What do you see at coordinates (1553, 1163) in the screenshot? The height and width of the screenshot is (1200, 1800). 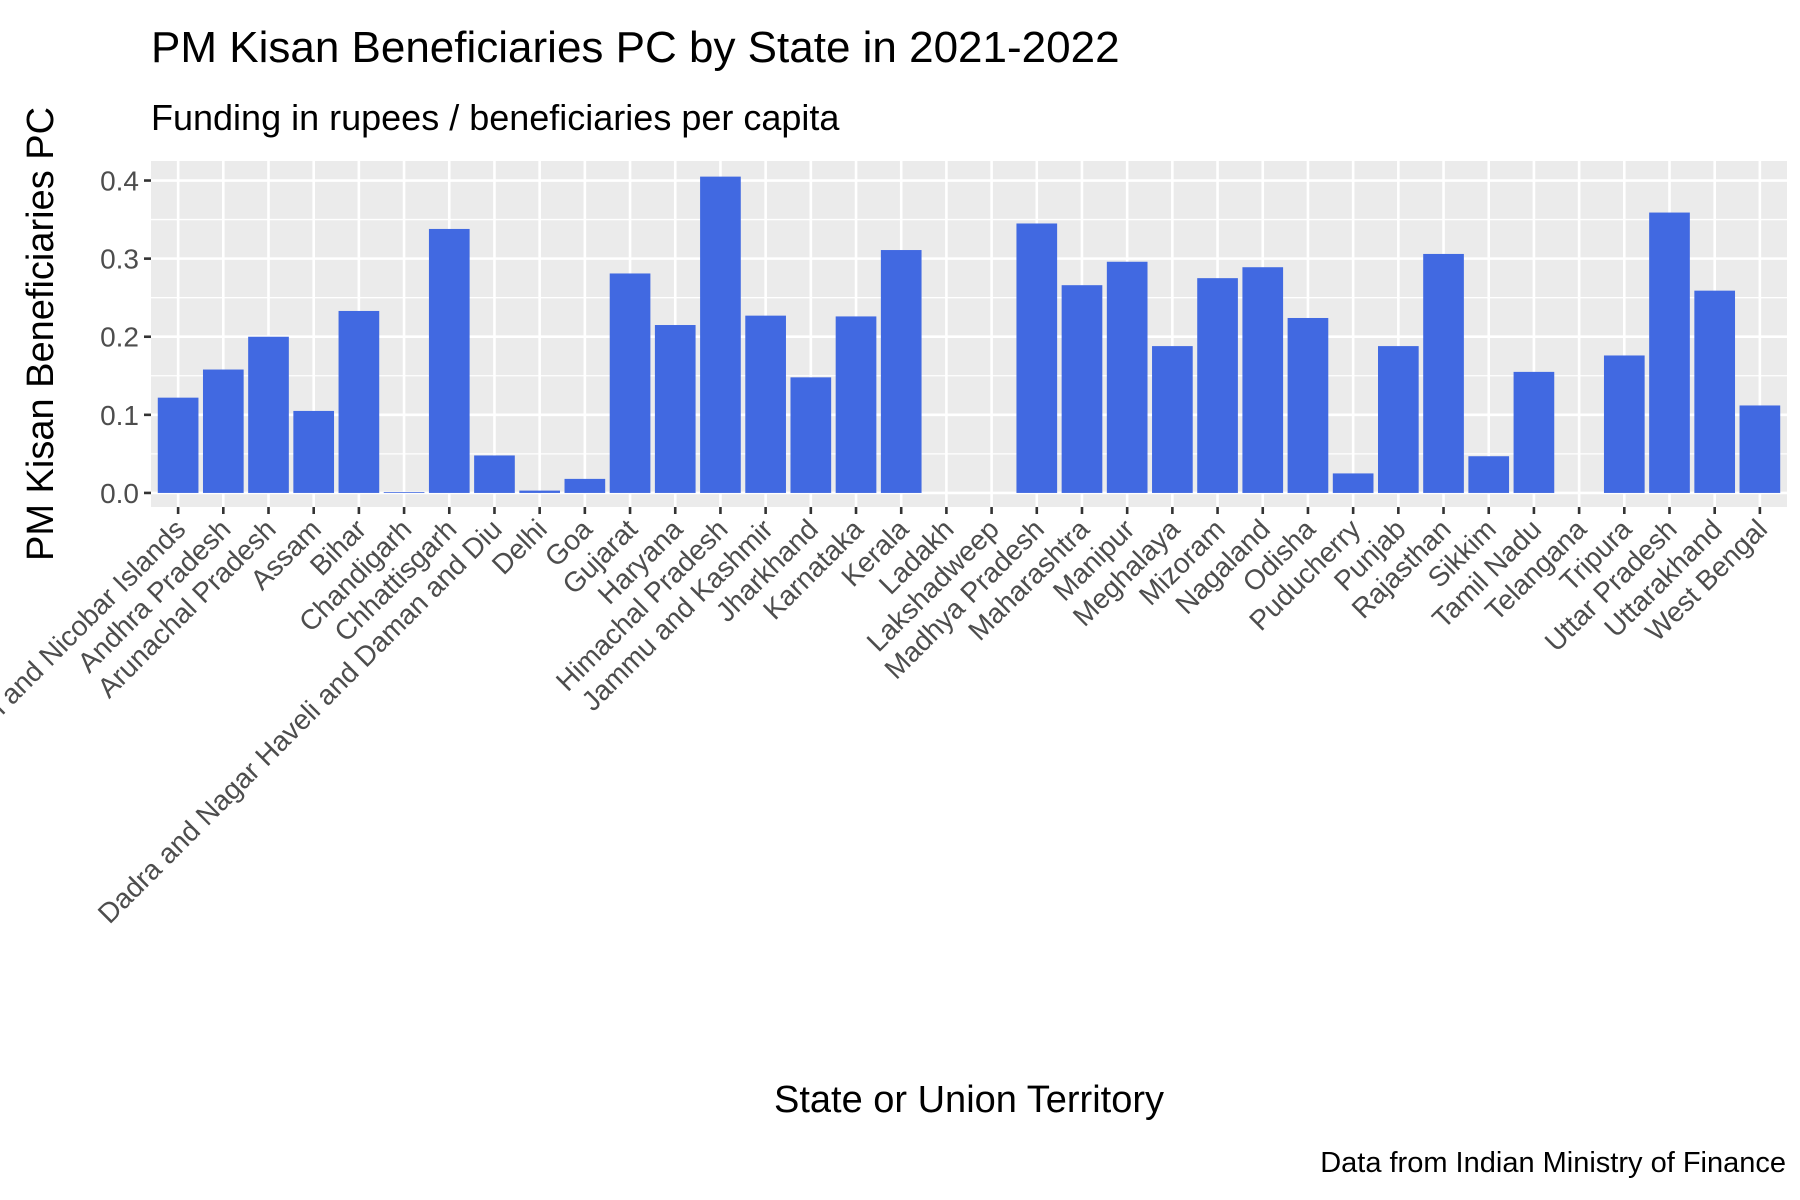 I see `chart-caption: Data from Indian Ministry of Finance` at bounding box center [1553, 1163].